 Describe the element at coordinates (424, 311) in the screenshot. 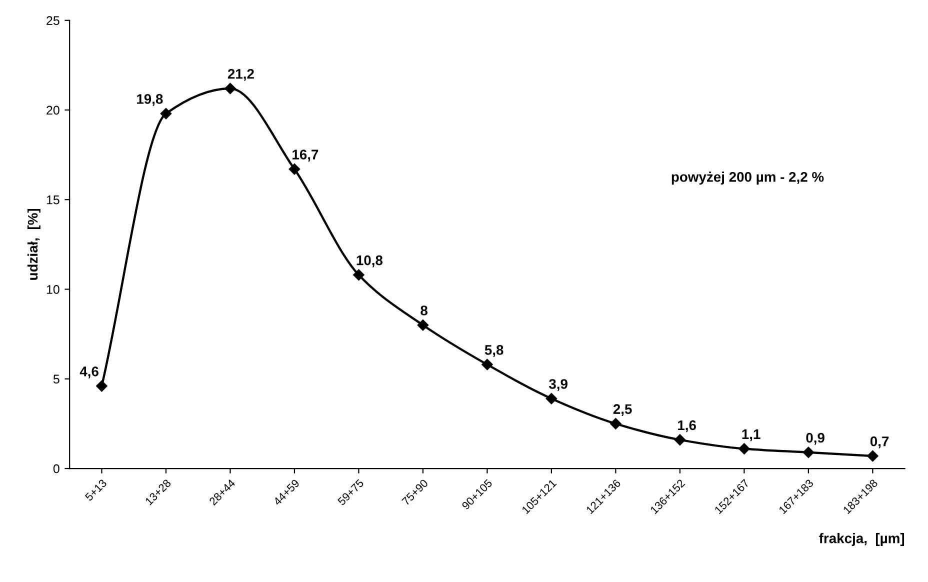

I see `data-label: 8` at that location.